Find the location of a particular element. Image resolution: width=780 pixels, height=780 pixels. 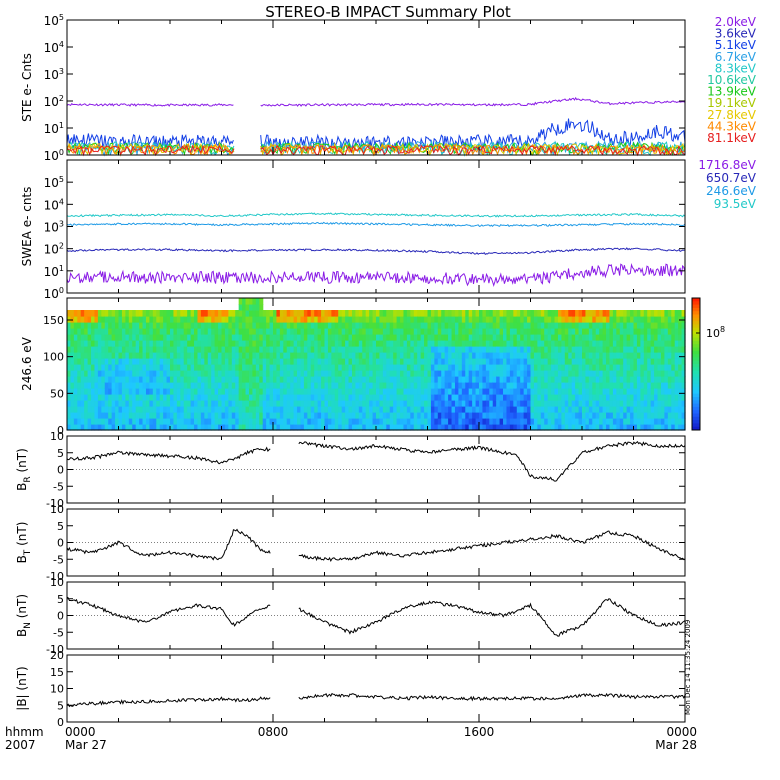

y-tick-label: 102 is located at coordinates (54, 249).